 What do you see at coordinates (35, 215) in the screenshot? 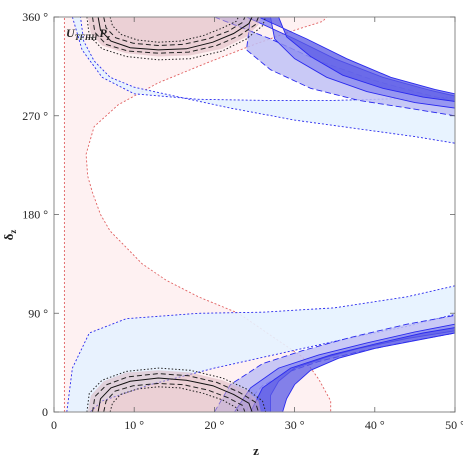
I see `y-tick-label: 180 °` at bounding box center [35, 215].